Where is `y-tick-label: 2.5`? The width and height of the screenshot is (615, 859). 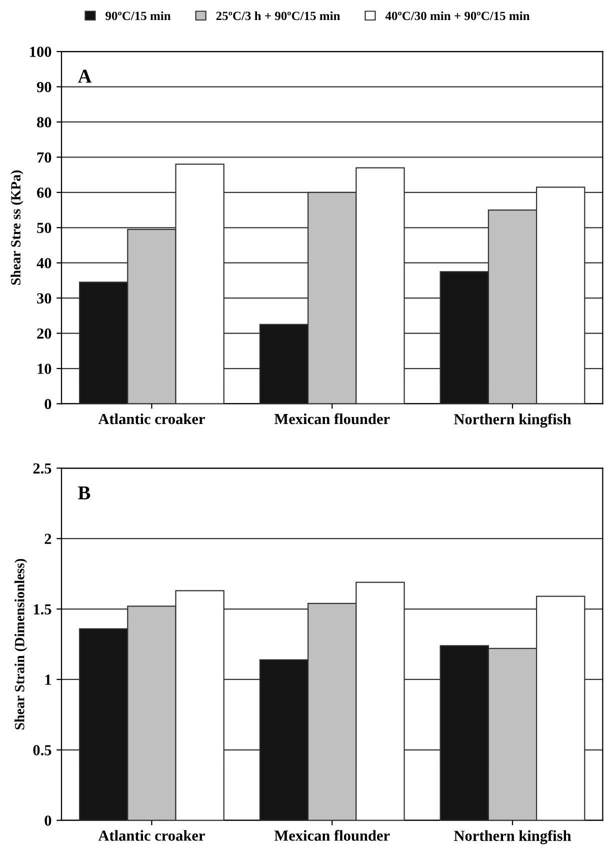 y-tick-label: 2.5 is located at coordinates (42, 468).